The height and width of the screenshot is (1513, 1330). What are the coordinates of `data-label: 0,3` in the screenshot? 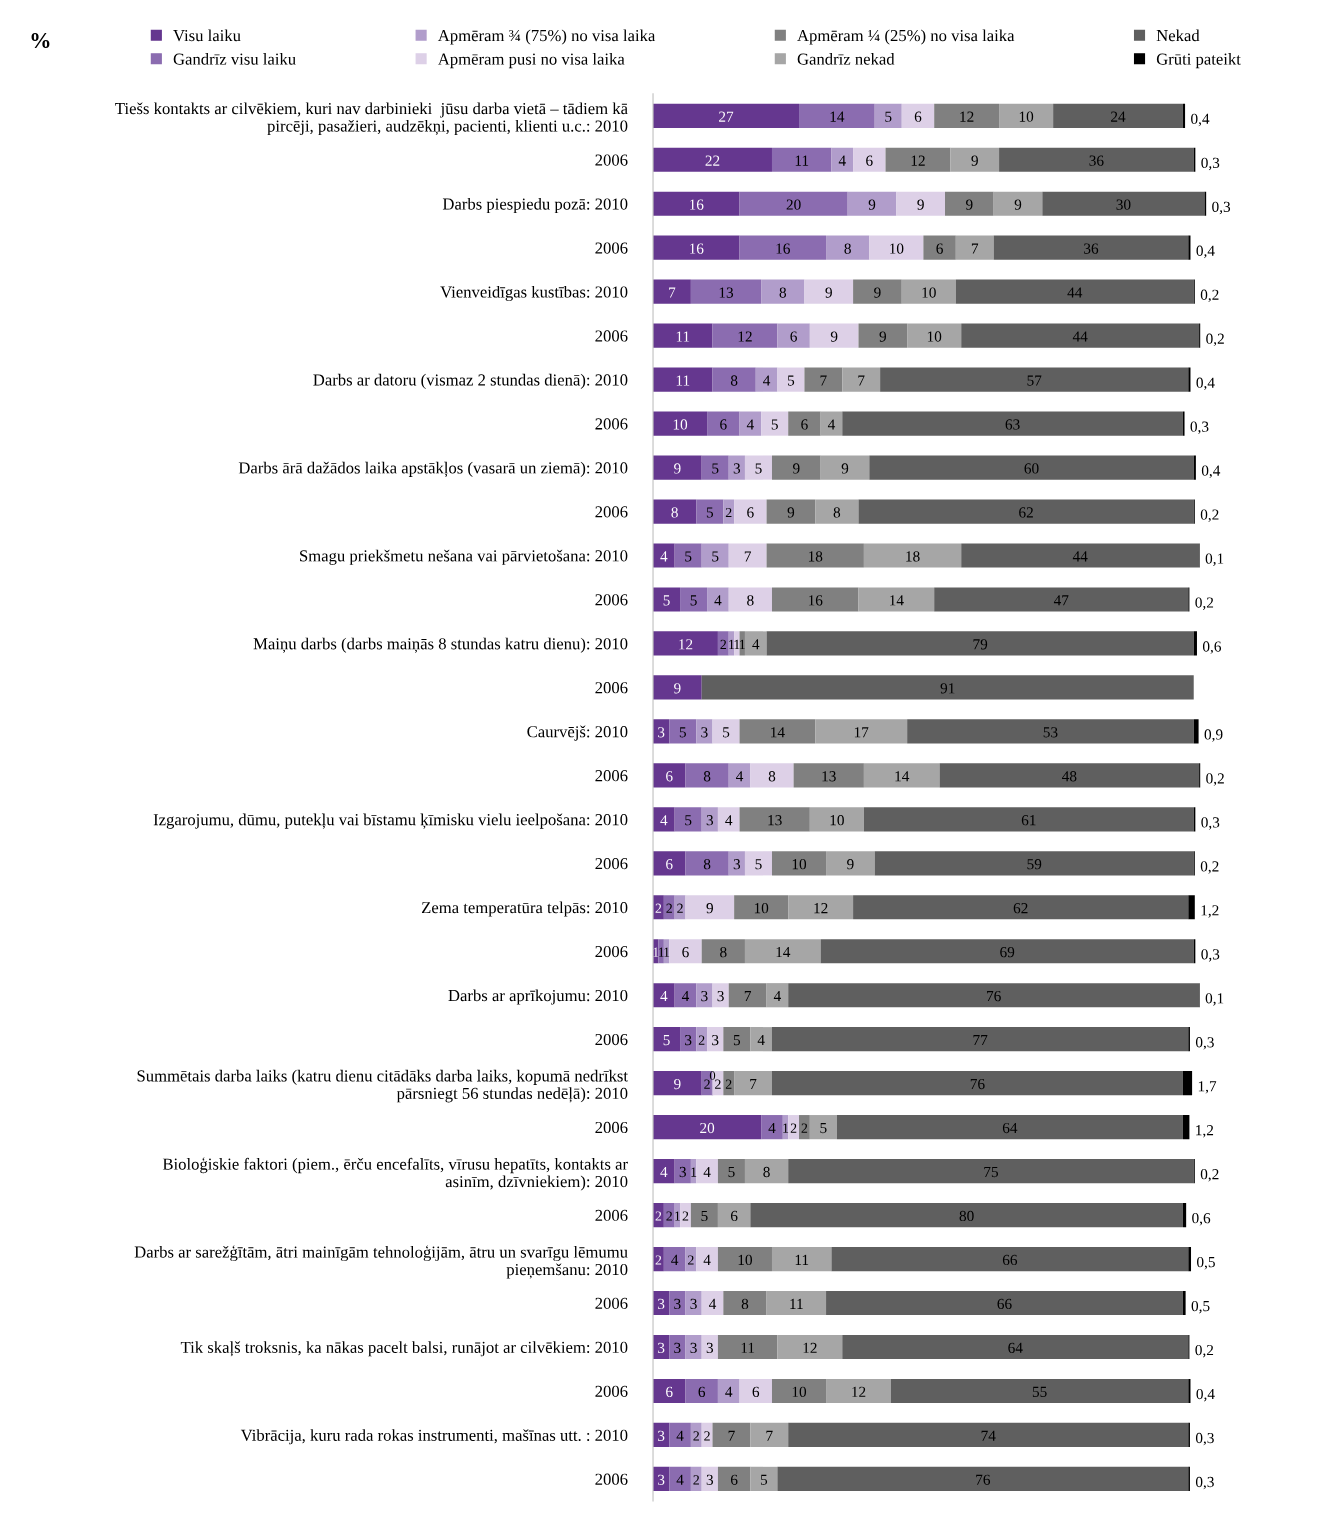 It's located at (1221, 208).